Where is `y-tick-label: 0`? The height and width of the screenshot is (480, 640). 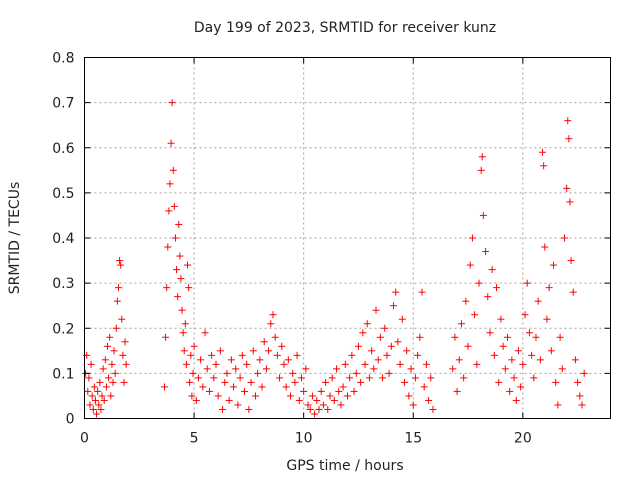 y-tick-label: 0 is located at coordinates (70, 420).